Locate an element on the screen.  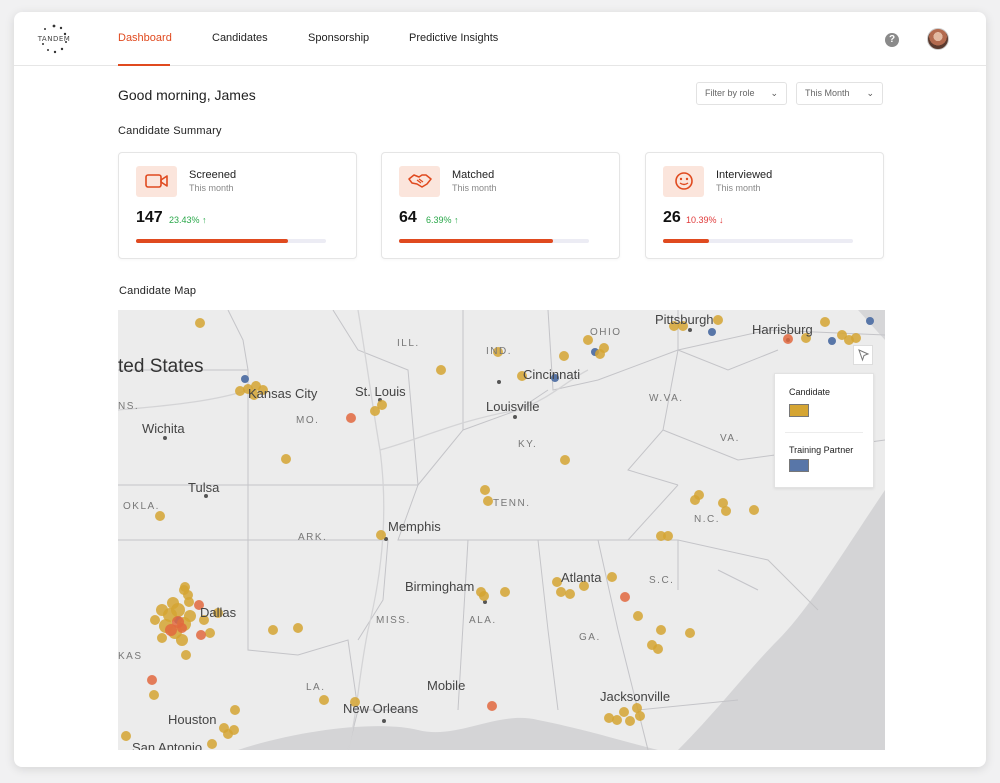
greeting-text: Good morning, James is located at coordinates (187, 95).